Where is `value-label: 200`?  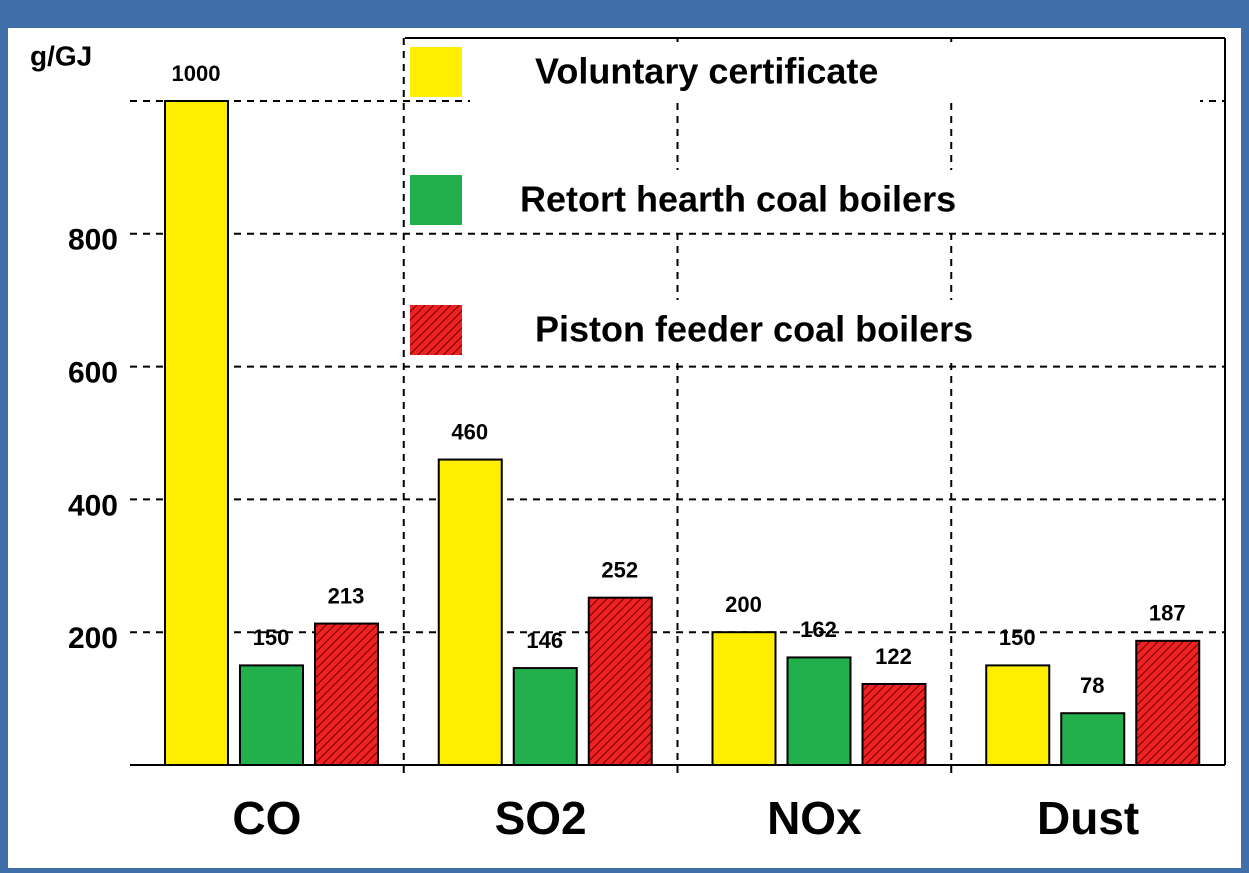
value-label: 200 is located at coordinates (743, 604).